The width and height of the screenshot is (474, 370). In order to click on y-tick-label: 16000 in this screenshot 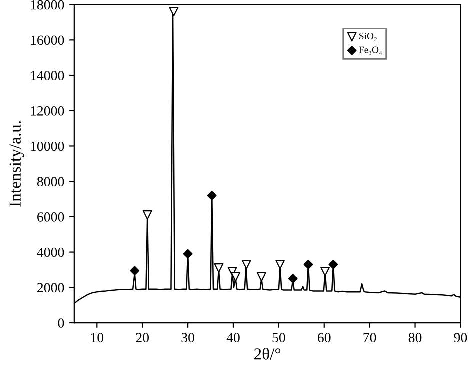, I will do `click(47, 41)`.